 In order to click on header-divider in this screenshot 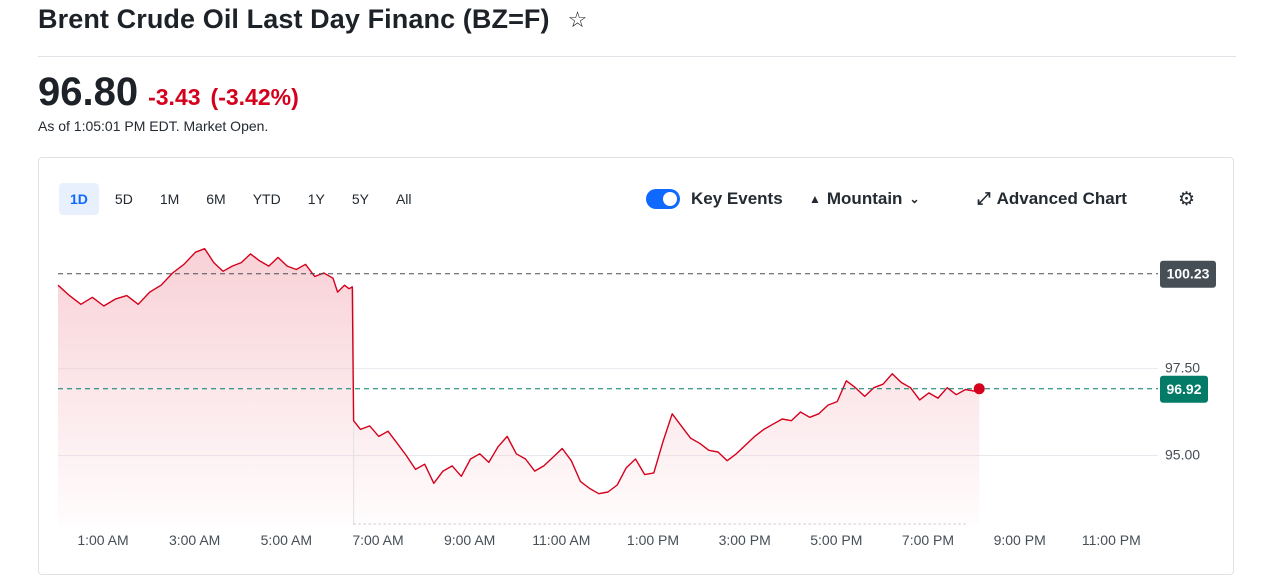, I will do `click(637, 56)`.